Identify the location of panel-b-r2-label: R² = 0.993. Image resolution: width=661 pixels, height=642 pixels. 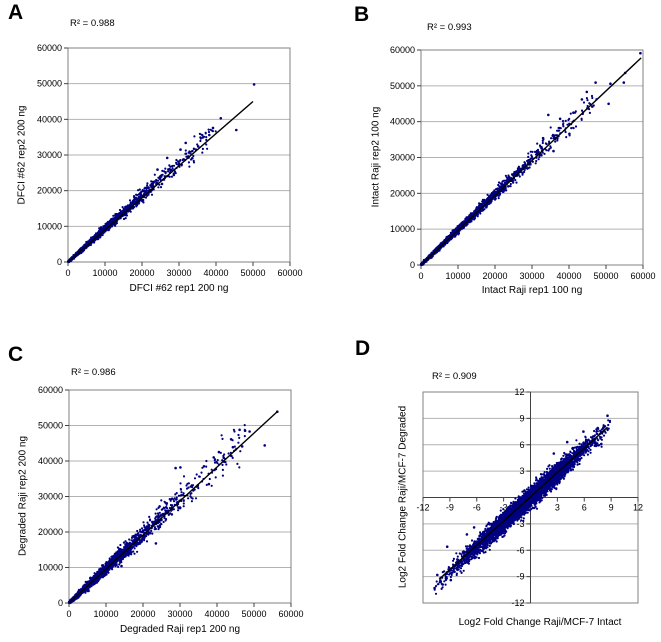
(449, 27).